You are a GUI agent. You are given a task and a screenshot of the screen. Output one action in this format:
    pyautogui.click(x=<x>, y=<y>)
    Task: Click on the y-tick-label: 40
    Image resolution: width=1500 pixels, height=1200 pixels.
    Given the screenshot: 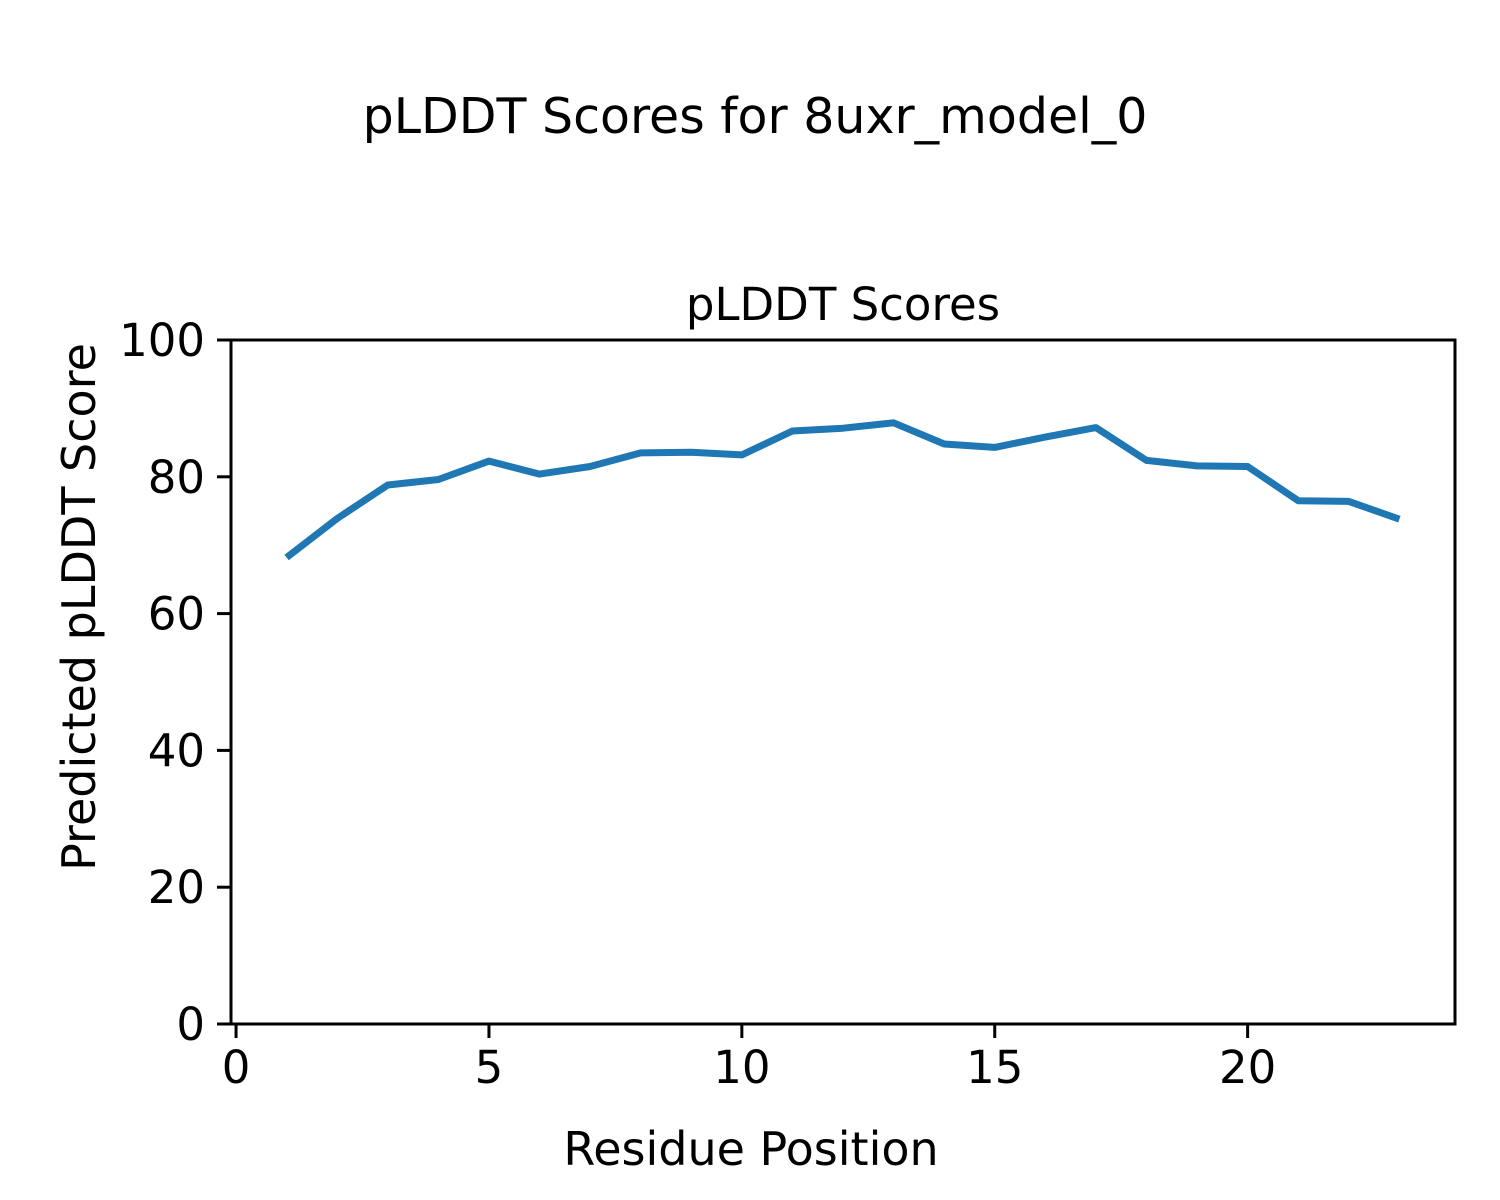 What is the action you would take?
    pyautogui.click(x=176, y=750)
    